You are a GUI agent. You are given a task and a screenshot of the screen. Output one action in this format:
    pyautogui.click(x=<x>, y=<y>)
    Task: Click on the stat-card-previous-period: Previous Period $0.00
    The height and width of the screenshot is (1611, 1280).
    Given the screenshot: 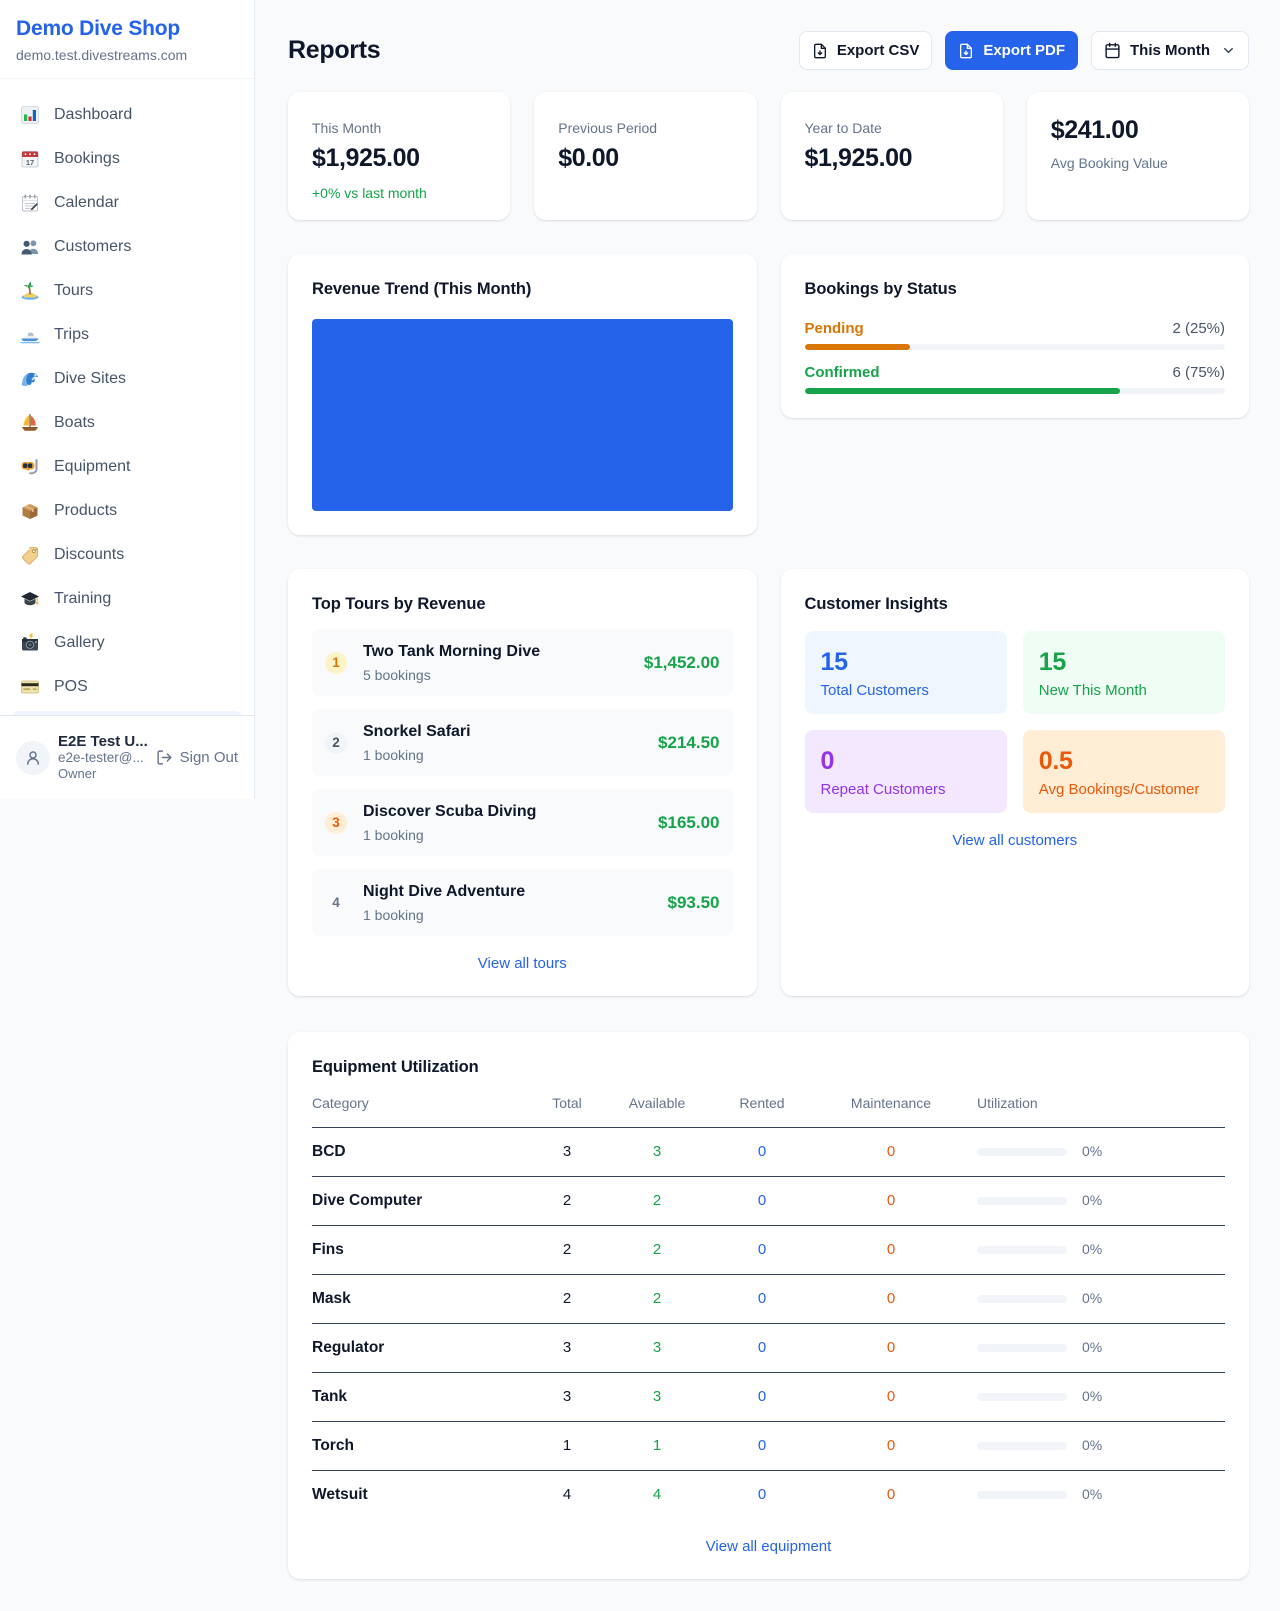 What is the action you would take?
    pyautogui.click(x=645, y=156)
    